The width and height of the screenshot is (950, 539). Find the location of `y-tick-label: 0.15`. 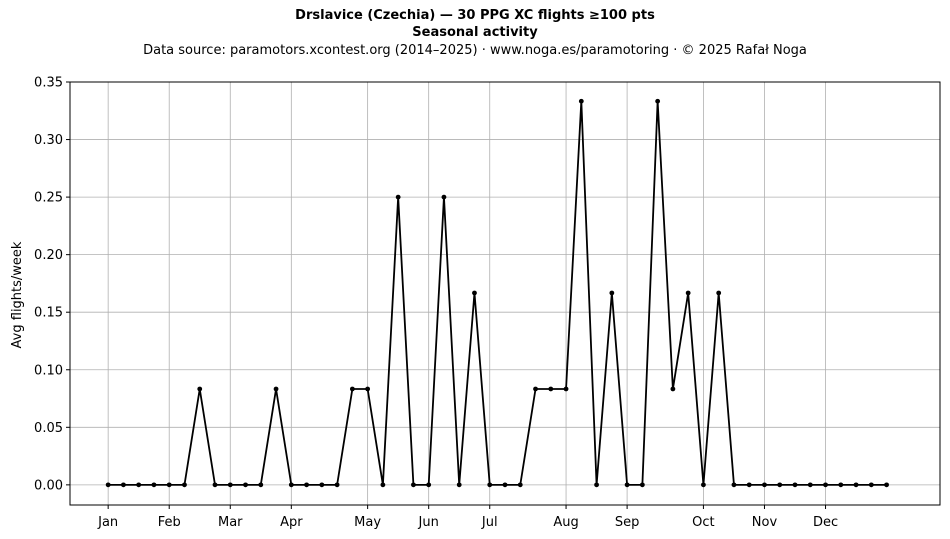

y-tick-label: 0.15 is located at coordinates (48, 313).